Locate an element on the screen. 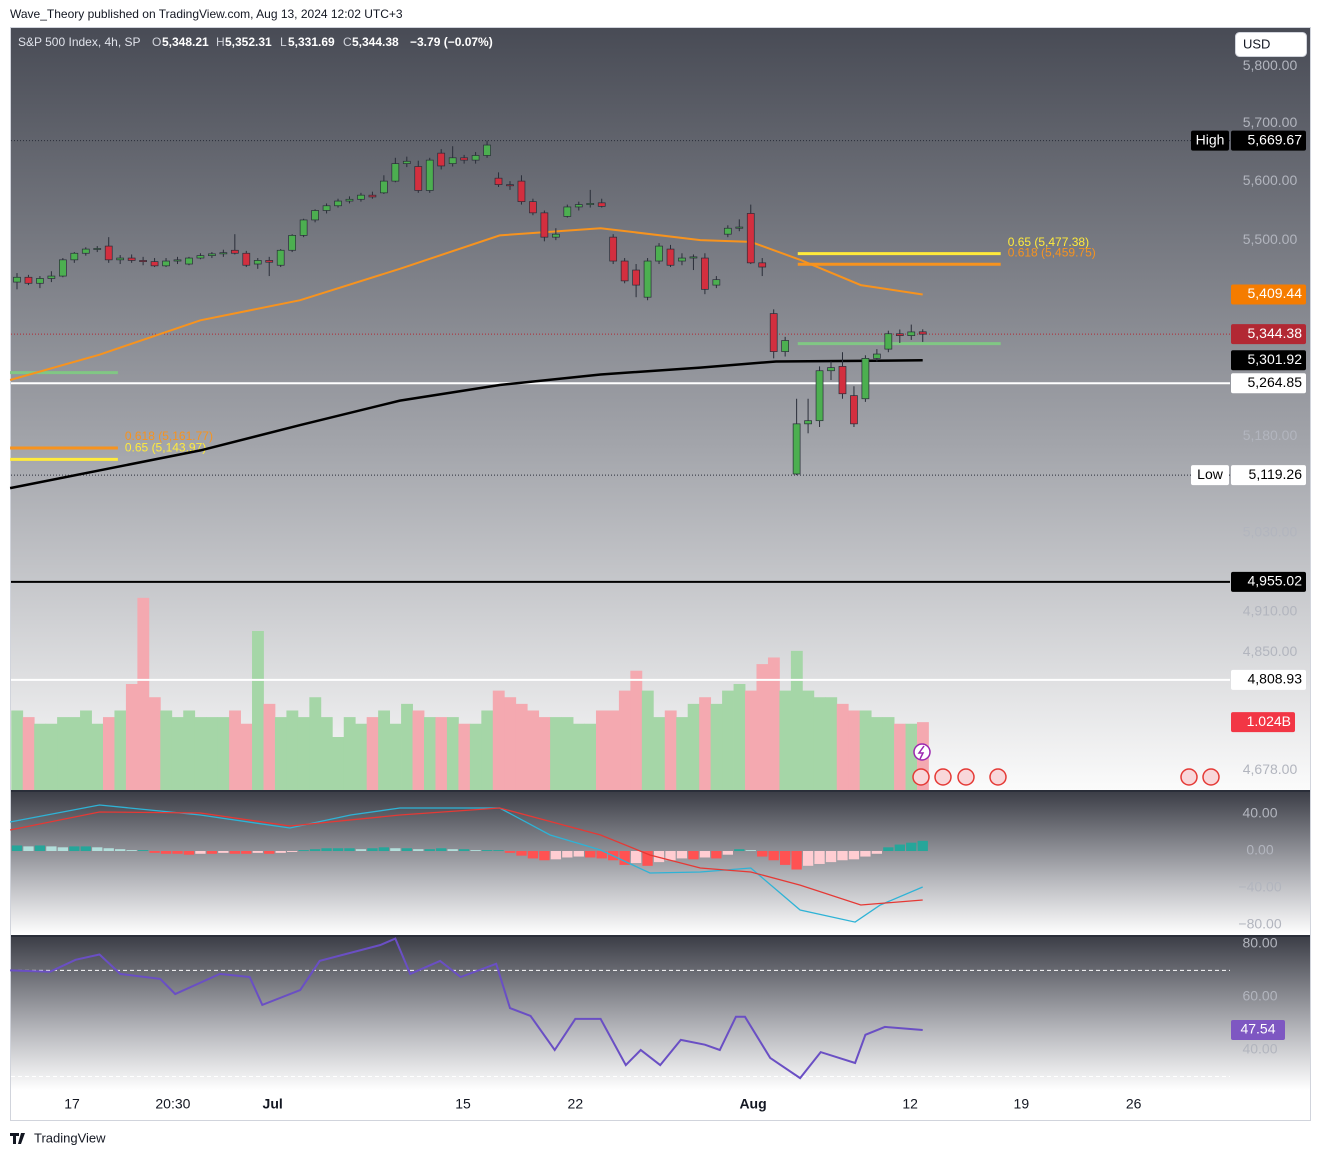 The width and height of the screenshot is (1321, 1156). y-tick-label: 5,500.00 is located at coordinates (1270, 239).